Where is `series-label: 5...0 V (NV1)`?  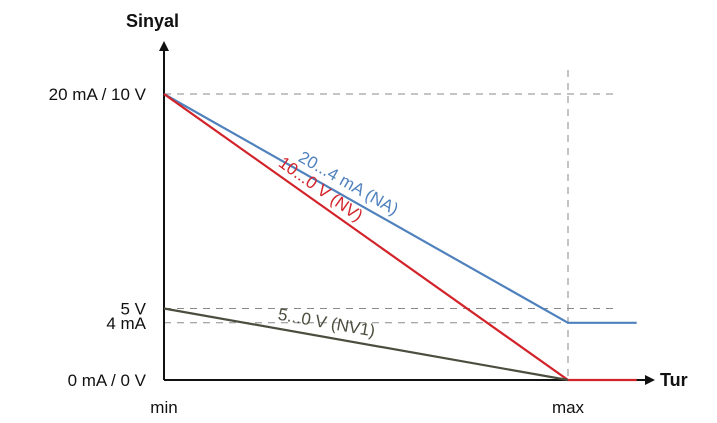 series-label: 5...0 V (NV1) is located at coordinates (327, 323).